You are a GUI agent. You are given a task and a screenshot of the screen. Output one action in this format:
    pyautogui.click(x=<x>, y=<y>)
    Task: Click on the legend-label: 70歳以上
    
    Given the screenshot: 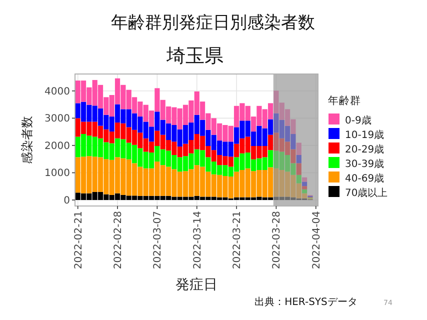 What is the action you would take?
    pyautogui.click(x=366, y=193)
    